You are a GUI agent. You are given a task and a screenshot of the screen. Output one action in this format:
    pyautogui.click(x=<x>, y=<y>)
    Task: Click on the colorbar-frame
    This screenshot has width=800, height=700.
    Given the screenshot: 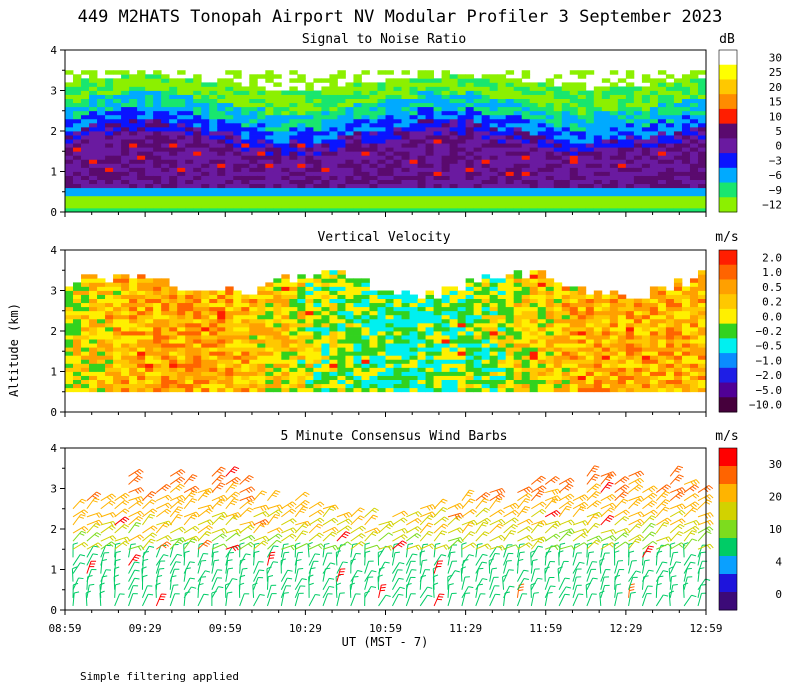 What is the action you would take?
    pyautogui.click(x=728, y=331)
    